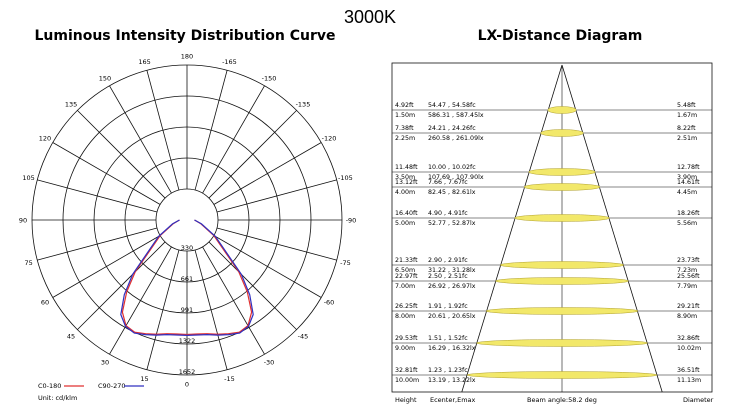  Describe the element at coordinates (687, 316) in the screenshot. I see `diameter-m: 8.90m` at that location.